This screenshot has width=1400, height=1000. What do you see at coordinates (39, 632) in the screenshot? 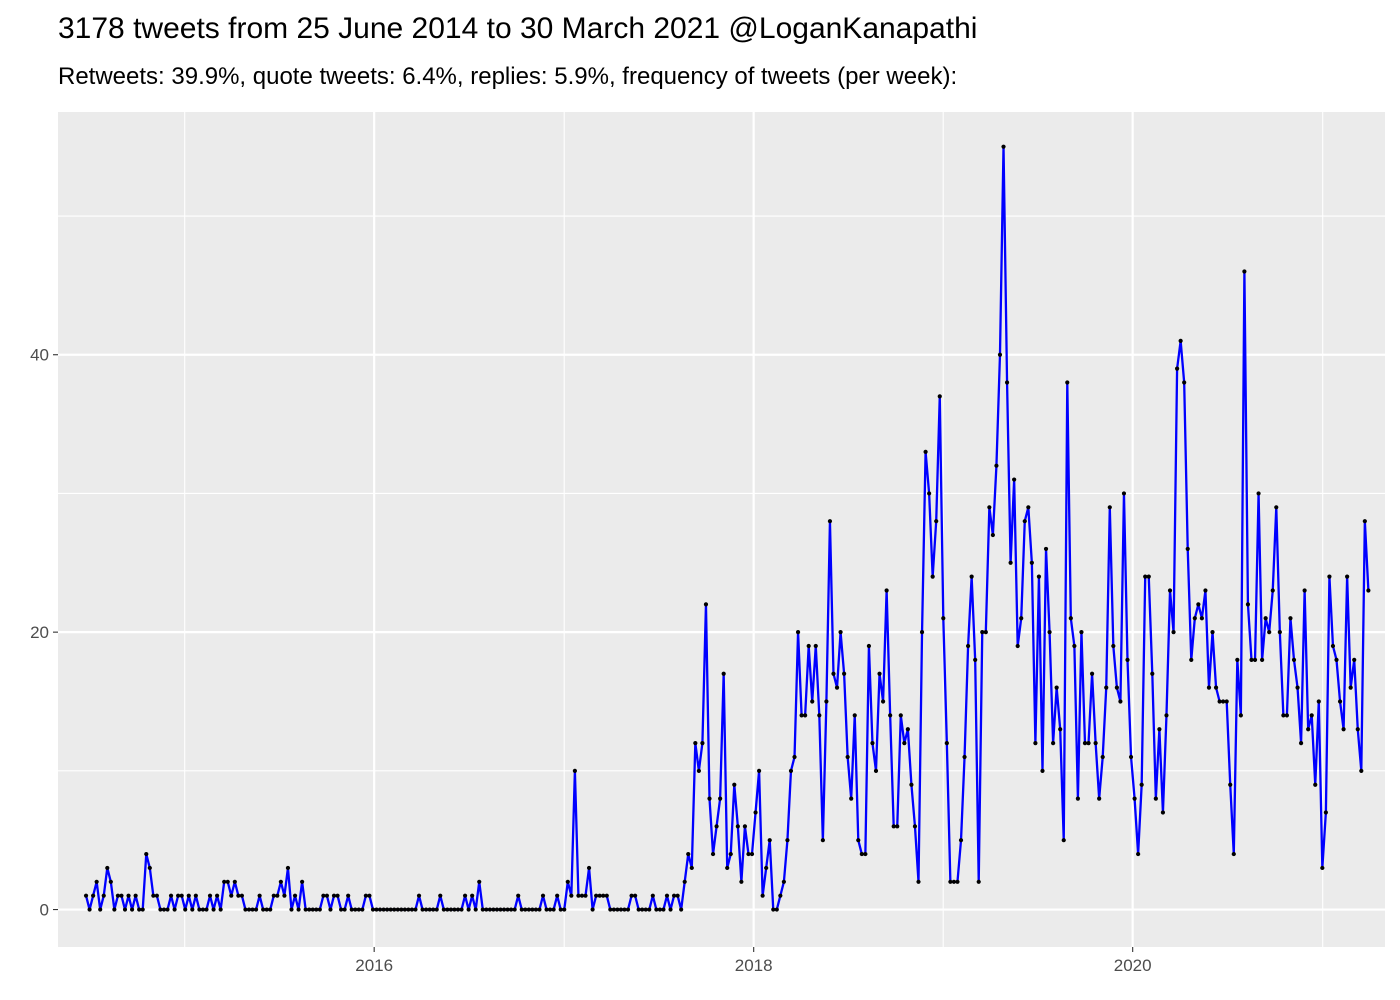
I see `y-tick-label: 20` at bounding box center [39, 632].